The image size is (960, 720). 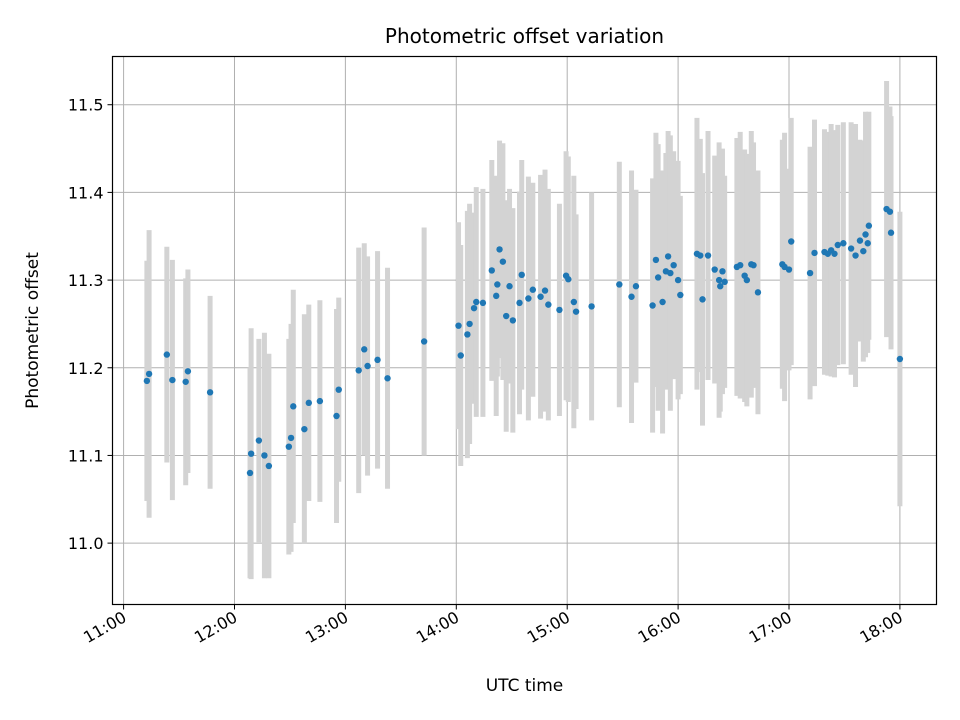 What do you see at coordinates (215, 628) in the screenshot?
I see `x-tick-label: 12:00` at bounding box center [215, 628].